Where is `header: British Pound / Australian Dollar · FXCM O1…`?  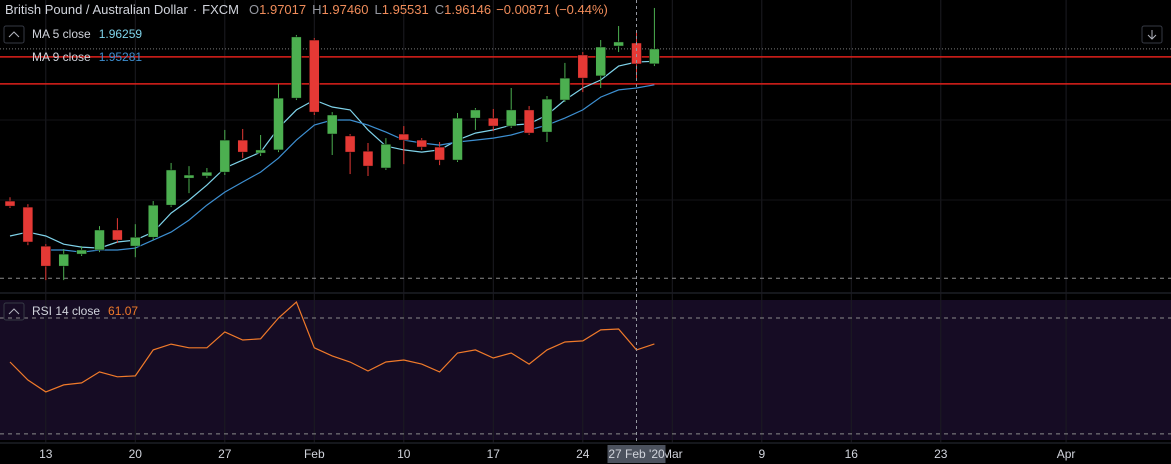 header: British Pound / Australian Dollar · FXCM O1… is located at coordinates (306, 9).